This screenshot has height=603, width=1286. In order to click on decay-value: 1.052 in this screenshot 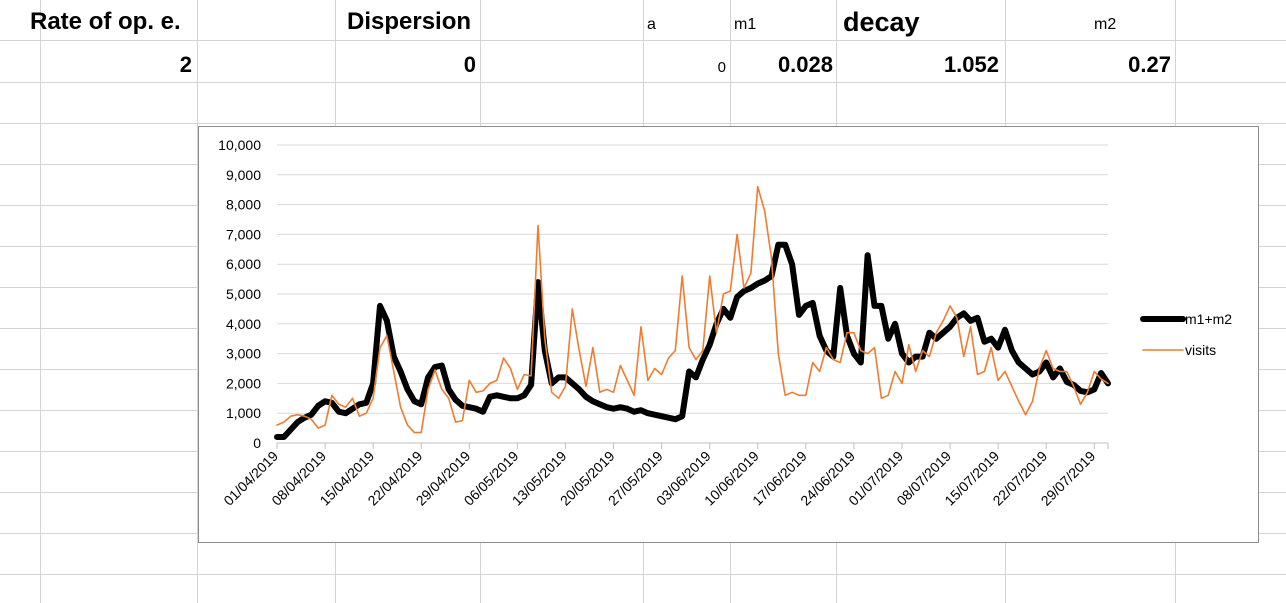, I will do `click(971, 64)`.